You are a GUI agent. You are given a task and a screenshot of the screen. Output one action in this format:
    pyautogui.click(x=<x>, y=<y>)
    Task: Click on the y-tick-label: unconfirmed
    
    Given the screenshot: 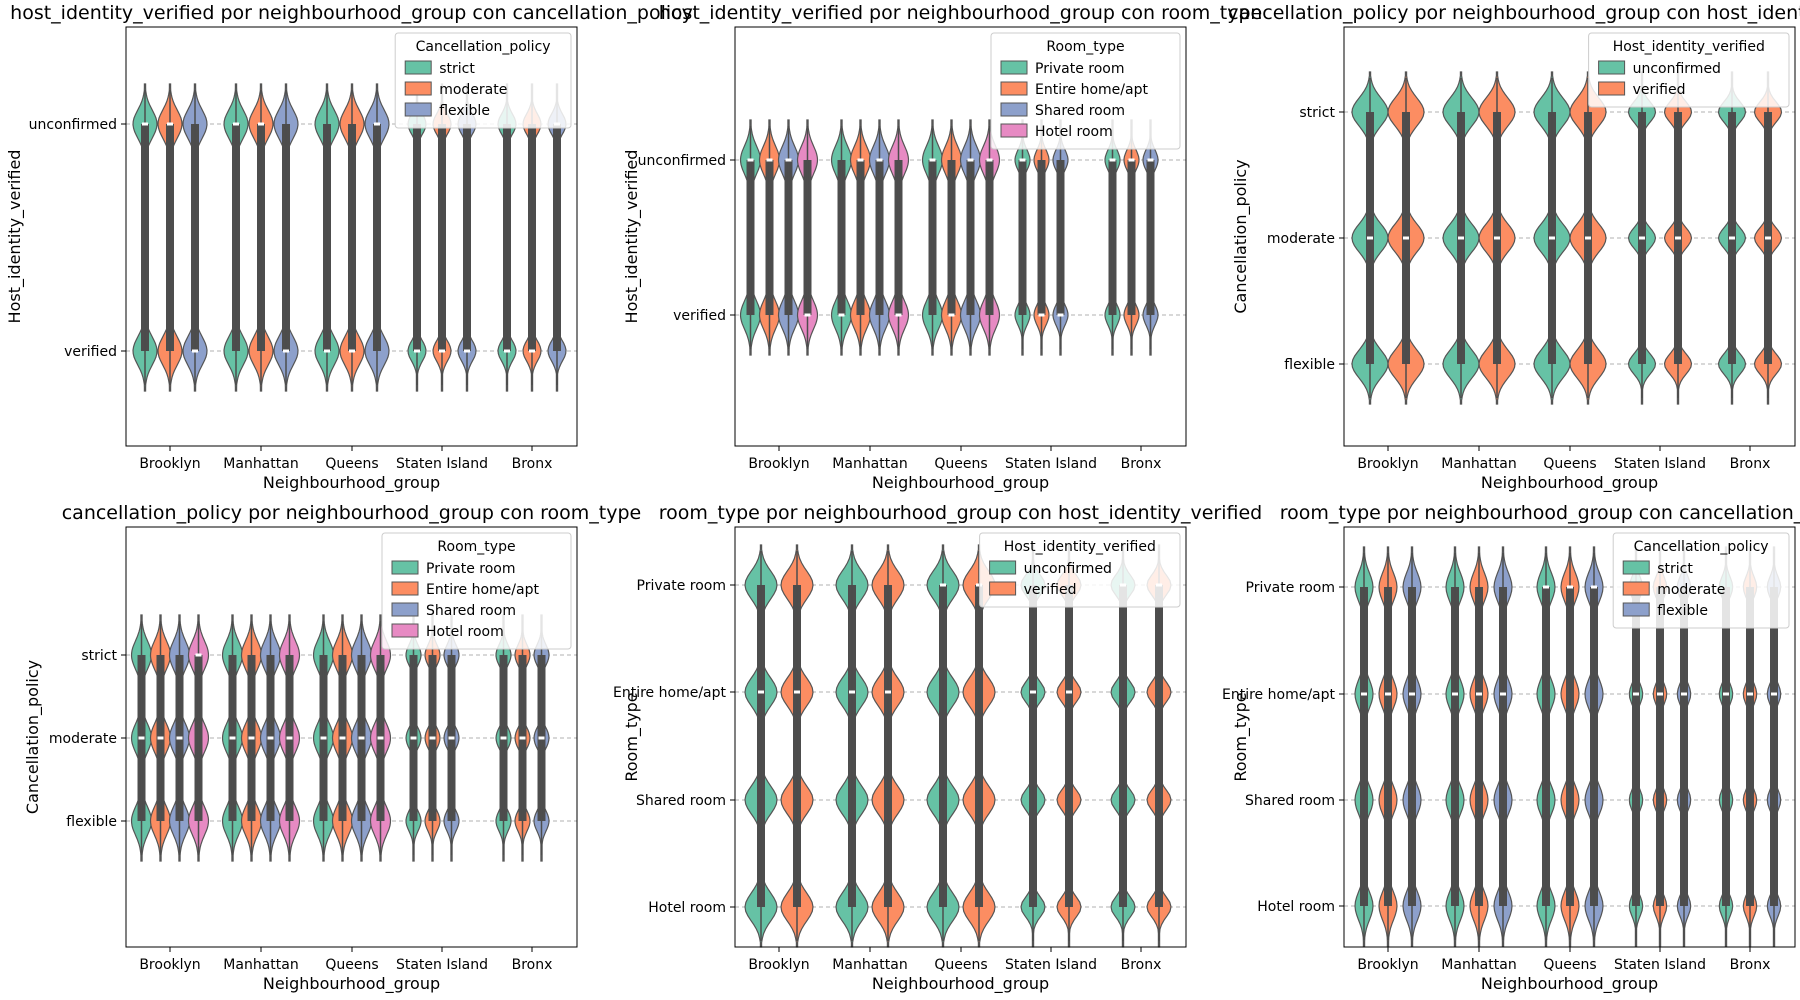 What is the action you would take?
    pyautogui.click(x=73, y=125)
    